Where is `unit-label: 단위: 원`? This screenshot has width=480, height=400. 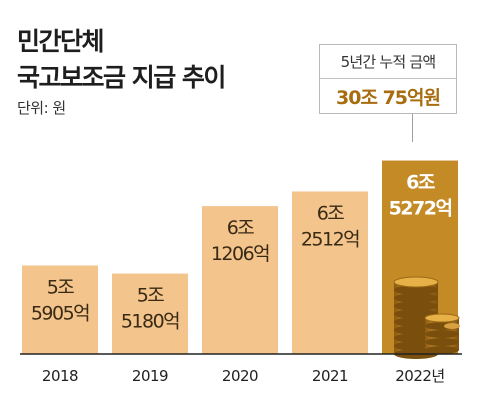 unit-label: 단위: 원 is located at coordinates (41, 108).